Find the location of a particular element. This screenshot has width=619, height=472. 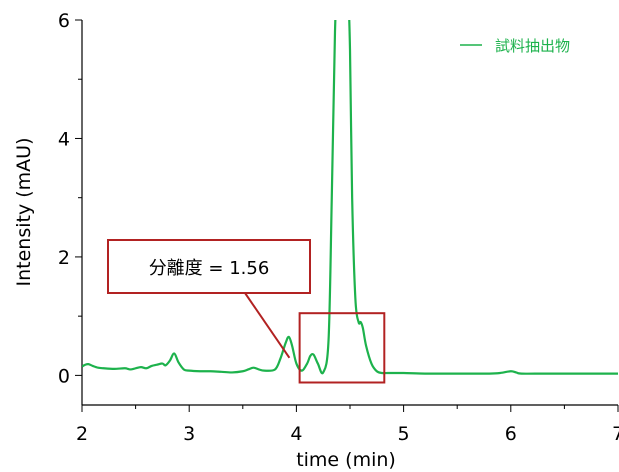

x-tick-label: 5 is located at coordinates (404, 434).